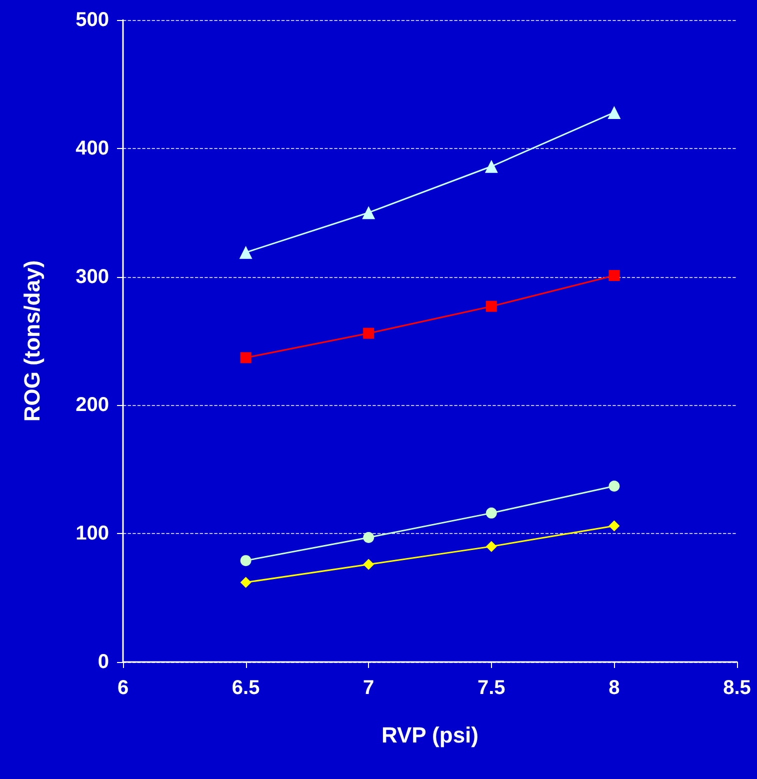 Image resolution: width=757 pixels, height=779 pixels. I want to click on y-tick-label: 500, so click(92, 20).